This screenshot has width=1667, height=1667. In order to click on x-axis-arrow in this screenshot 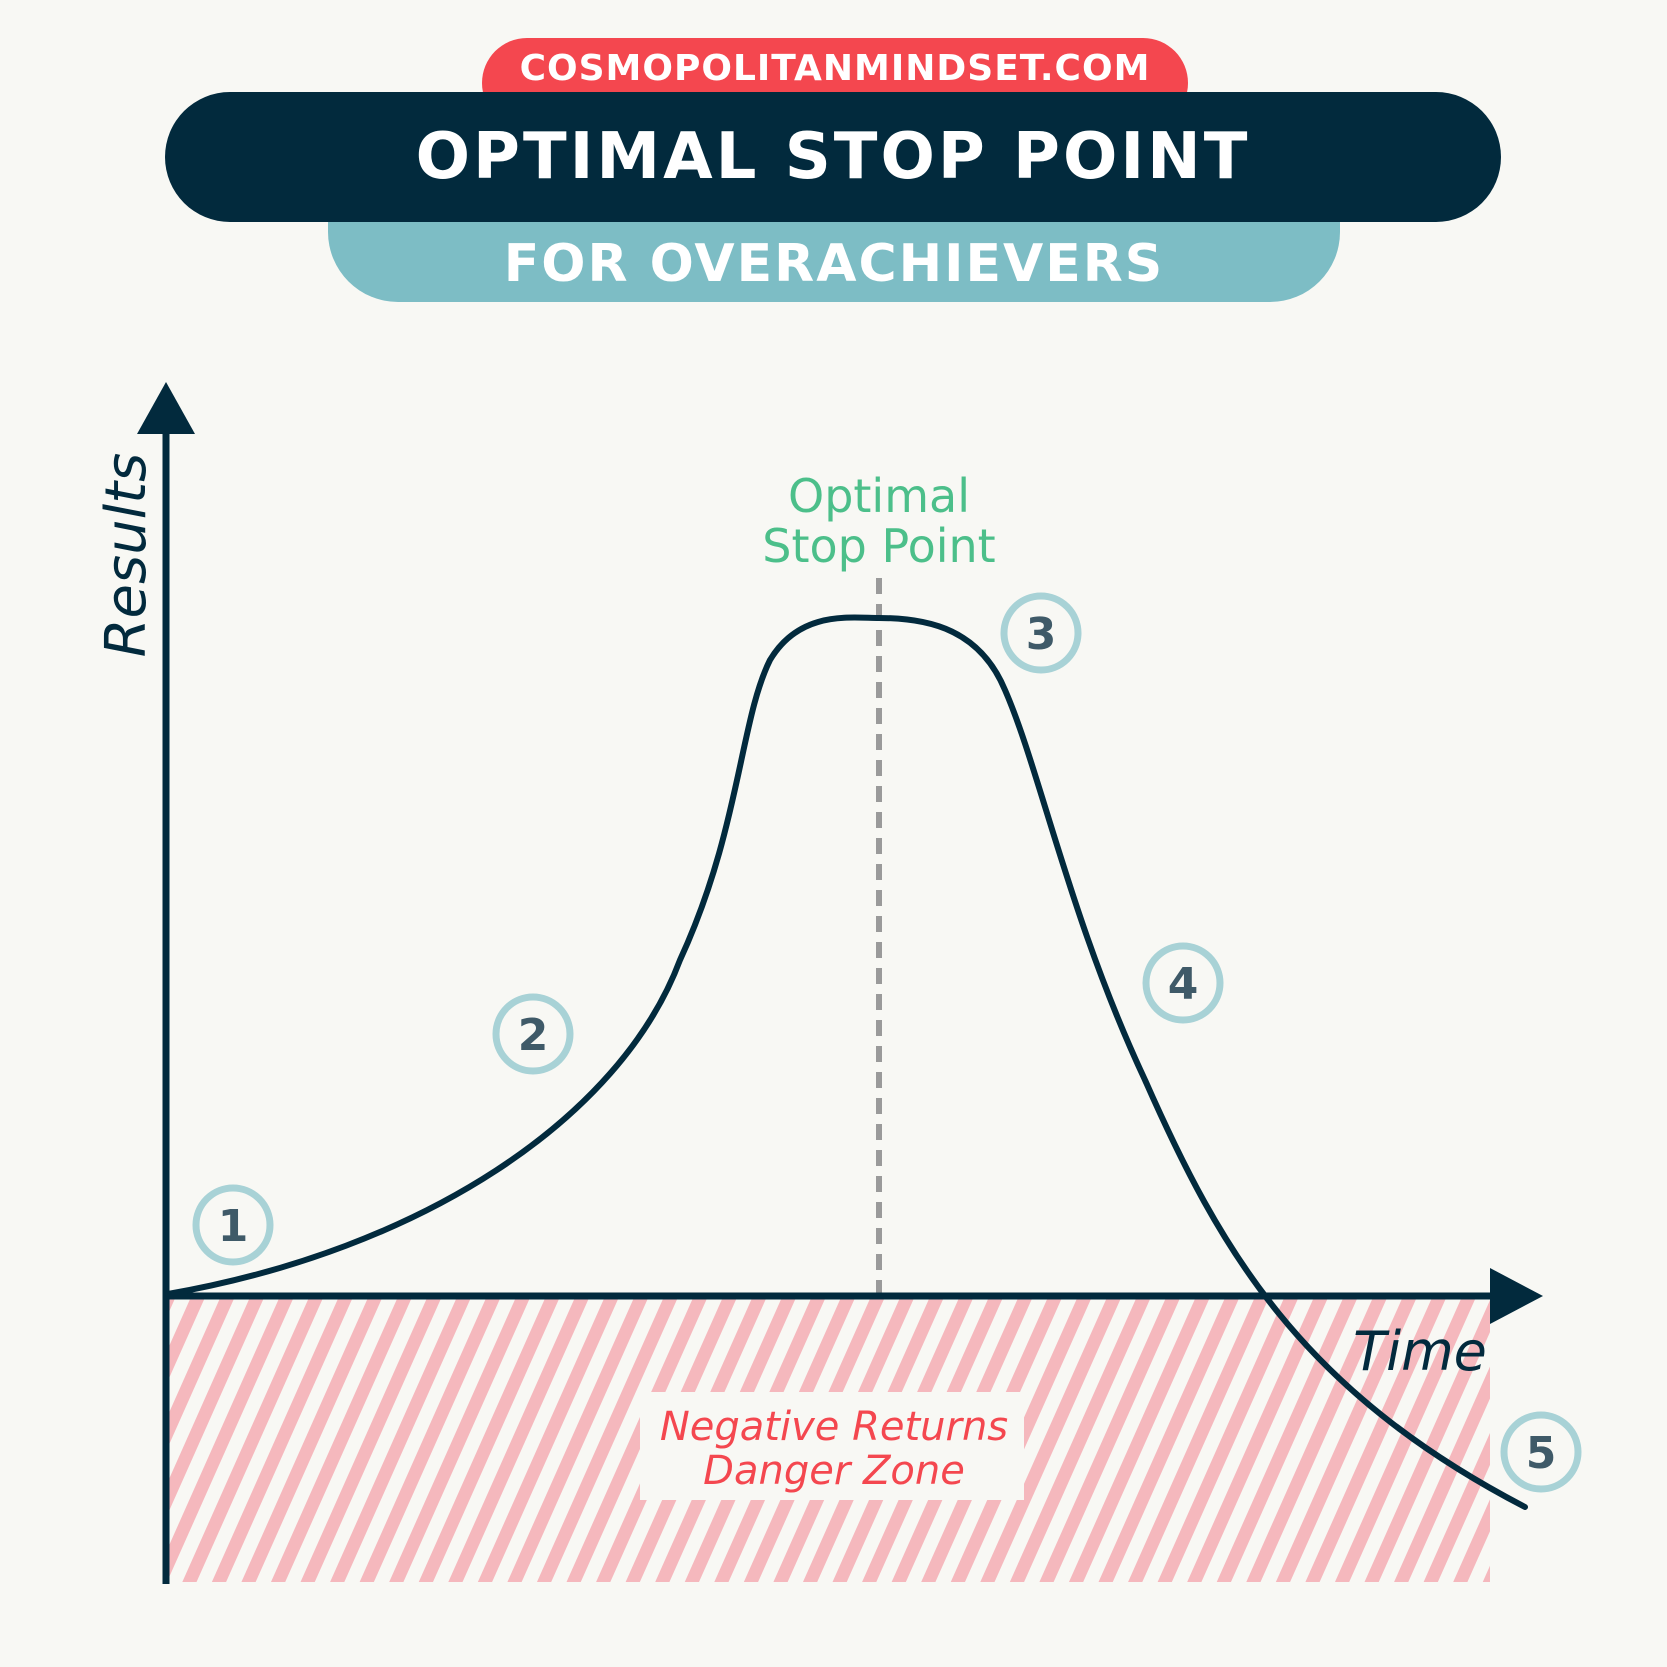, I will do `click(1516, 1296)`.